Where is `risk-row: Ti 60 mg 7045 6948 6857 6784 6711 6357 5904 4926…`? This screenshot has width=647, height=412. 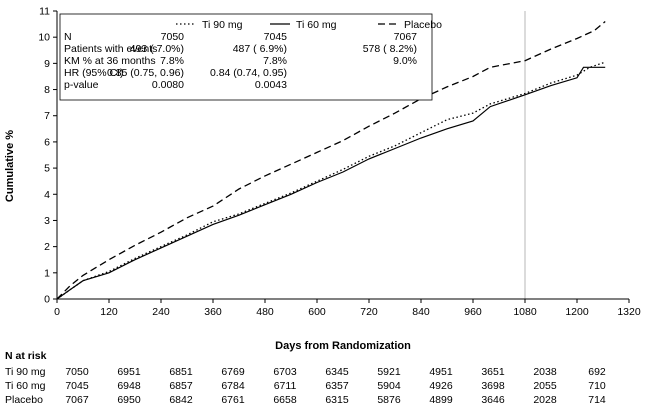
risk-row: Ti 60 mg 7045 6948 6857 6784 6711 6357 5904 4926… is located at coordinates (325, 387).